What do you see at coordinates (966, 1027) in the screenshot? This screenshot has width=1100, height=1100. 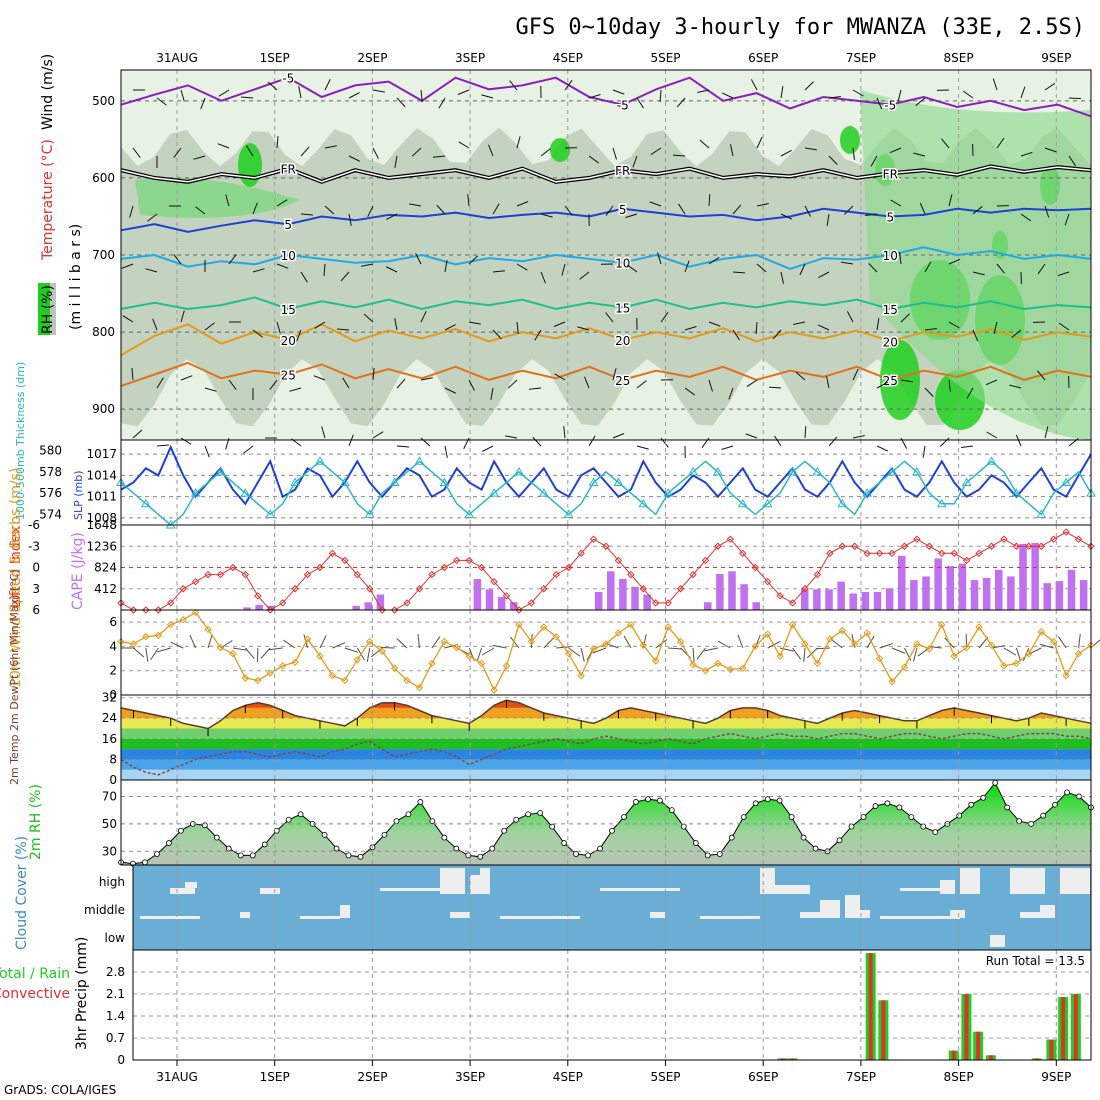 I see `precip-convective-bar` at bounding box center [966, 1027].